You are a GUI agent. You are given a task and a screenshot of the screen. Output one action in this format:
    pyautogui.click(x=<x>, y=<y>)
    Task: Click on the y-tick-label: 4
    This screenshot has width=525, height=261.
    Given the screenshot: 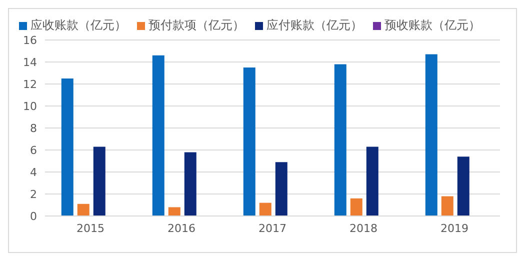 What is the action you would take?
    pyautogui.click(x=33, y=172)
    